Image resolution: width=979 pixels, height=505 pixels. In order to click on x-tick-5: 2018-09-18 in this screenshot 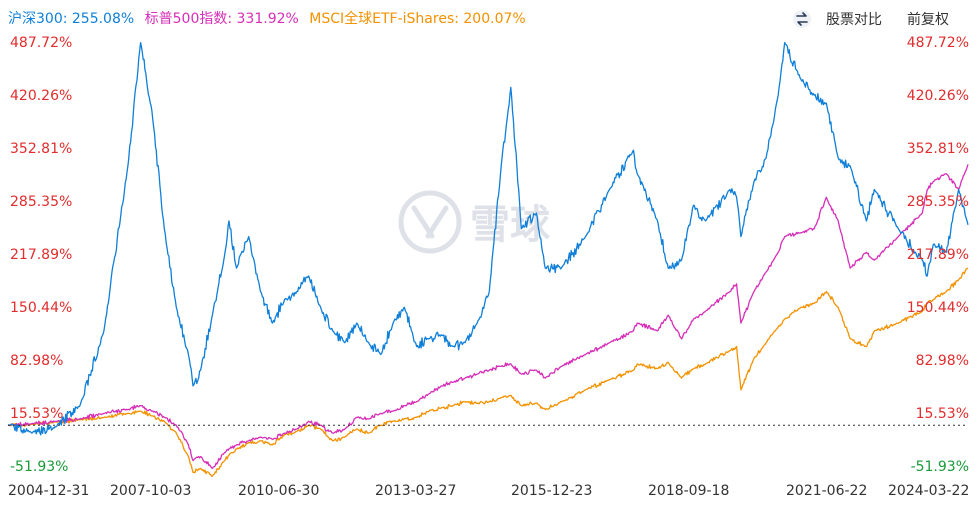, I will do `click(688, 491)`.